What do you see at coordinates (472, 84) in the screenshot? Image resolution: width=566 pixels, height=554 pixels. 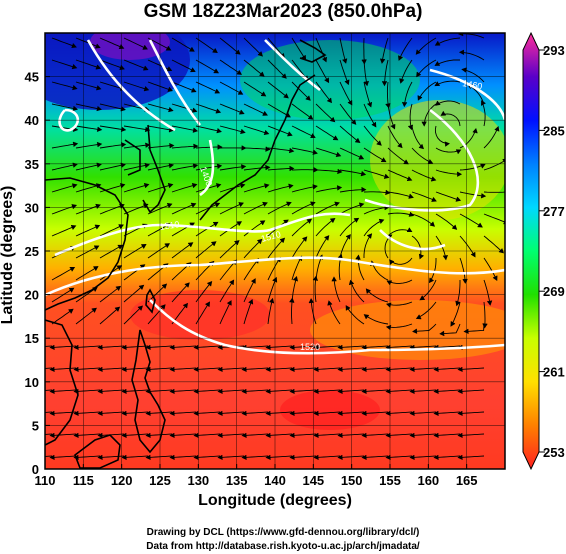 I see `contour-label: 1460` at bounding box center [472, 84].